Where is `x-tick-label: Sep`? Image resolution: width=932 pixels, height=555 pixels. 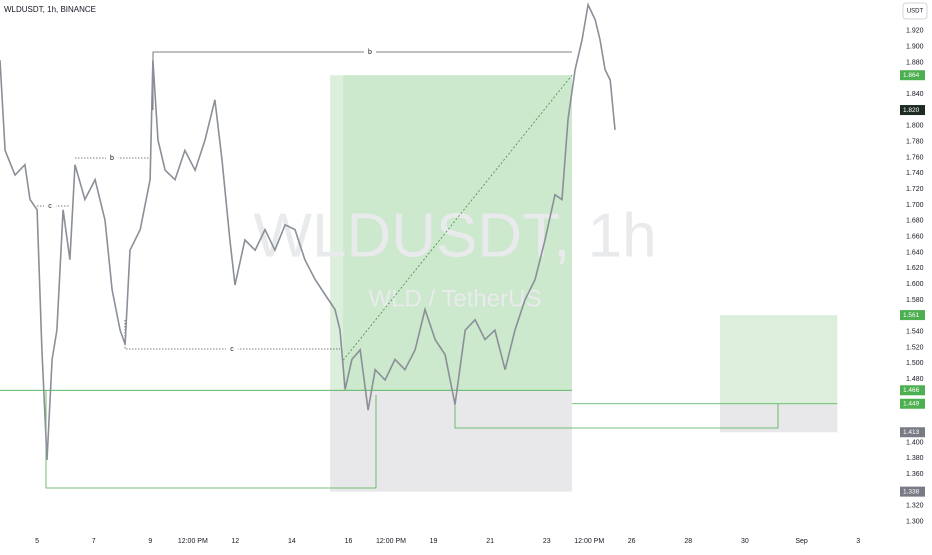
x-tick-label: Sep is located at coordinates (801, 541).